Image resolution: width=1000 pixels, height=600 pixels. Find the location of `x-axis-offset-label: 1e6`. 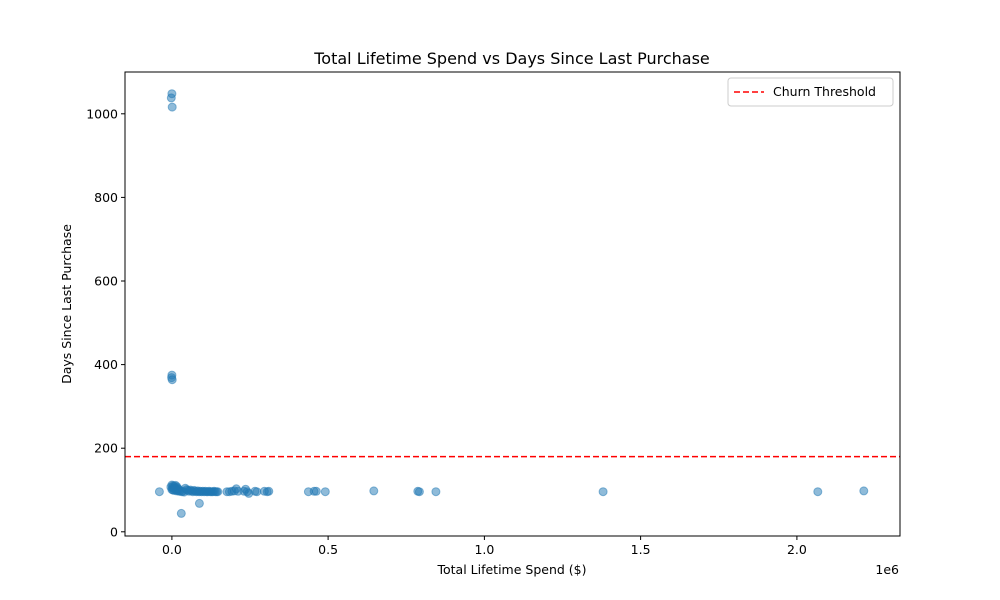

x-axis-offset-label: 1e6 is located at coordinates (887, 569).